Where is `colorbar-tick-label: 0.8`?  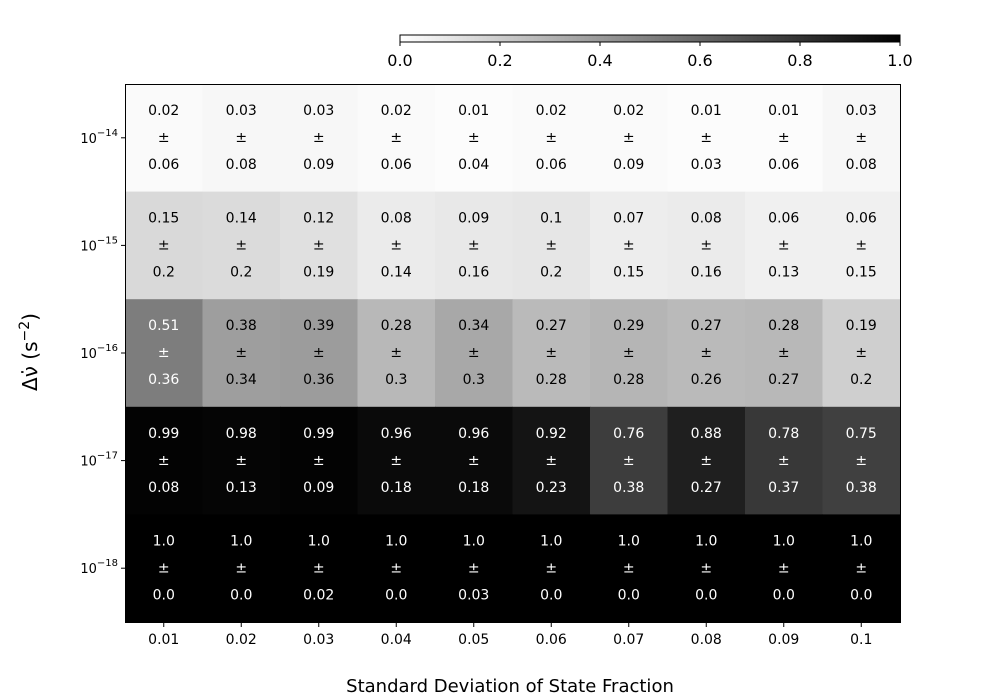 colorbar-tick-label: 0.8 is located at coordinates (799, 60).